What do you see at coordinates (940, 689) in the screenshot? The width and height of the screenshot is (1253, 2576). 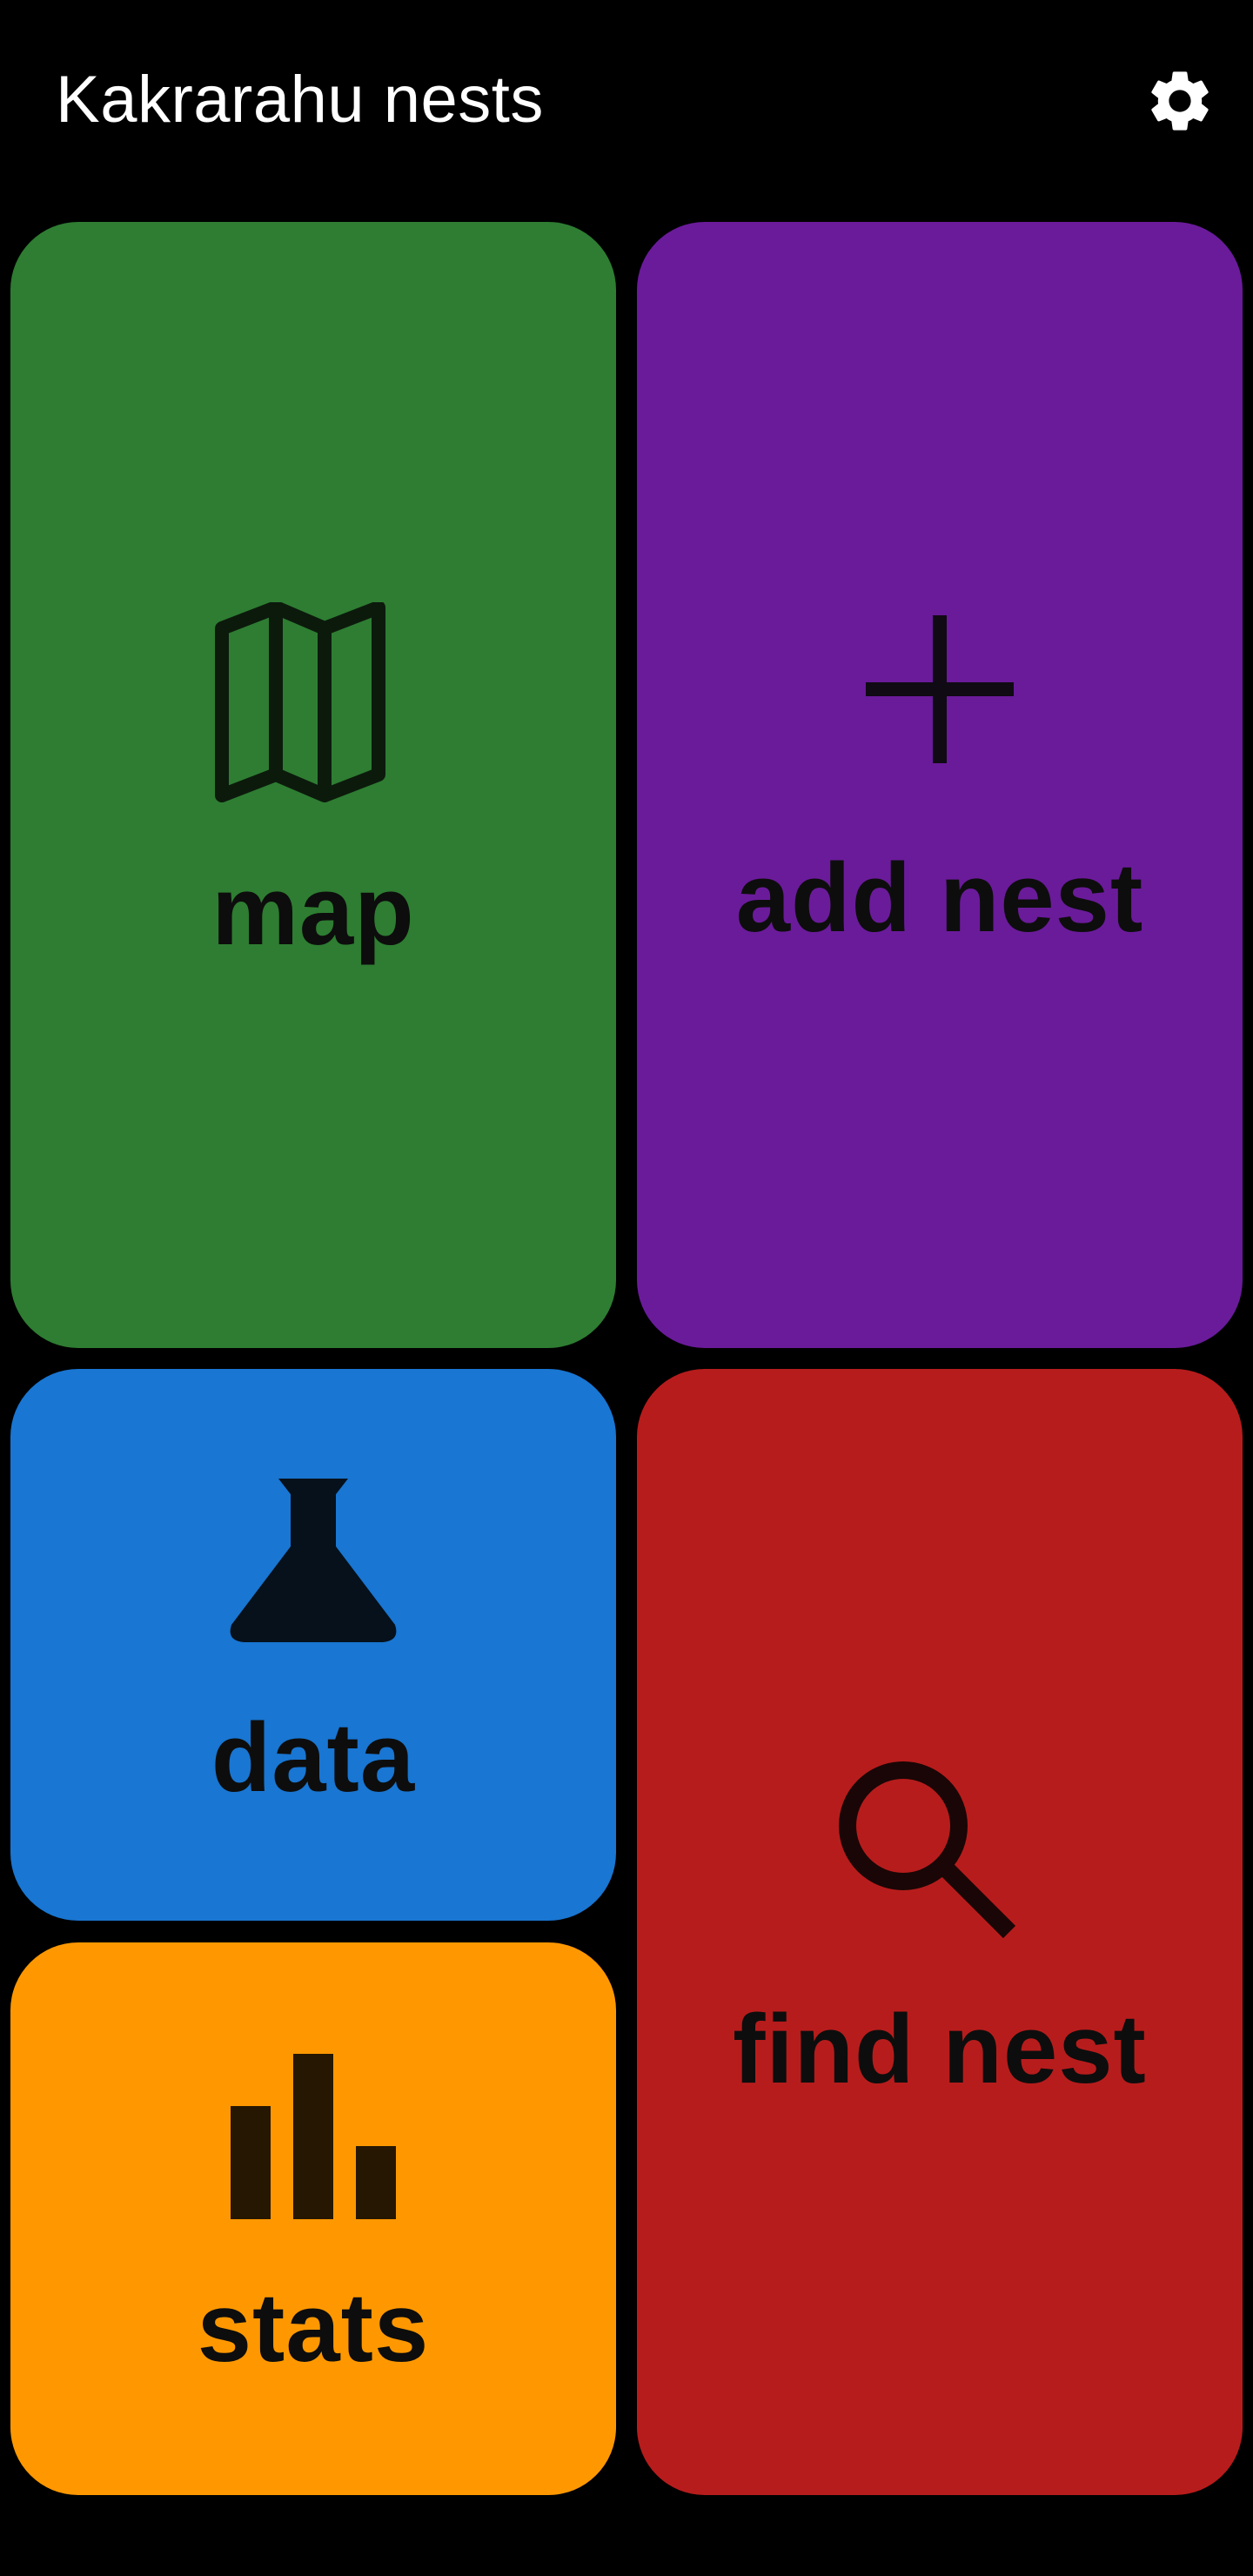 I see `plus-icon` at bounding box center [940, 689].